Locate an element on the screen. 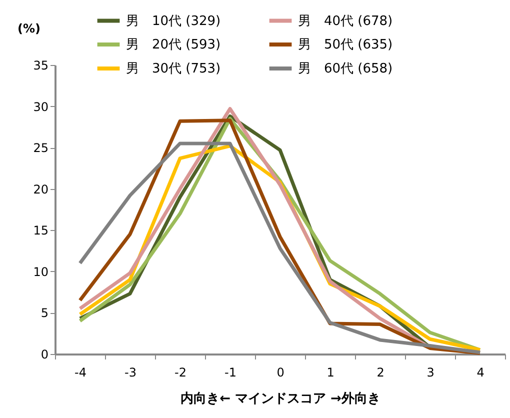 The width and height of the screenshot is (510, 418). y-axis-title: (%) is located at coordinates (29, 29).